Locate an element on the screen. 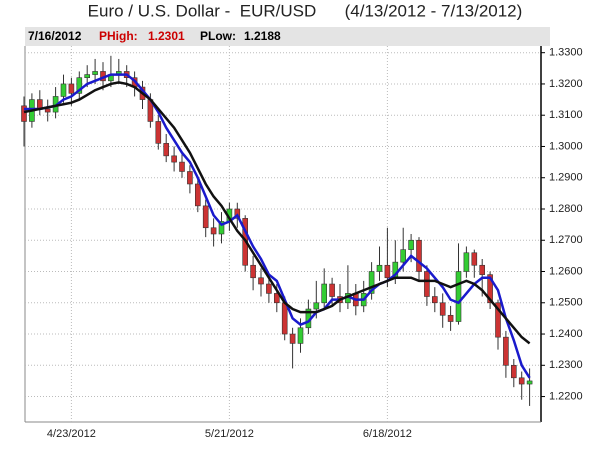 The image size is (600, 450). y-tick-label: 1.3300 is located at coordinates (566, 53).